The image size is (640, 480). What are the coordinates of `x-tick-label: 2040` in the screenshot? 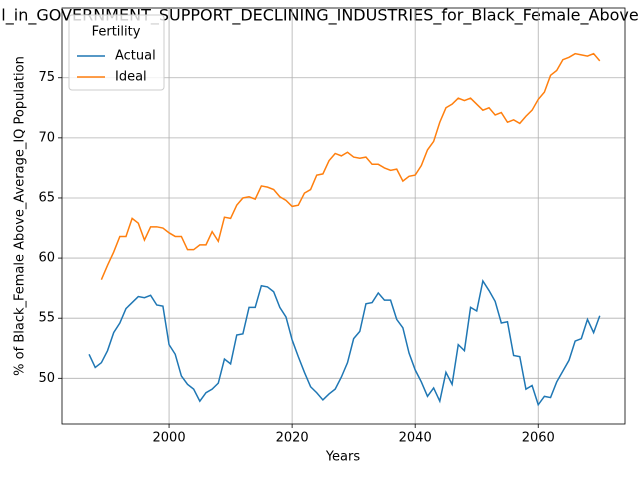 It's located at (415, 438).